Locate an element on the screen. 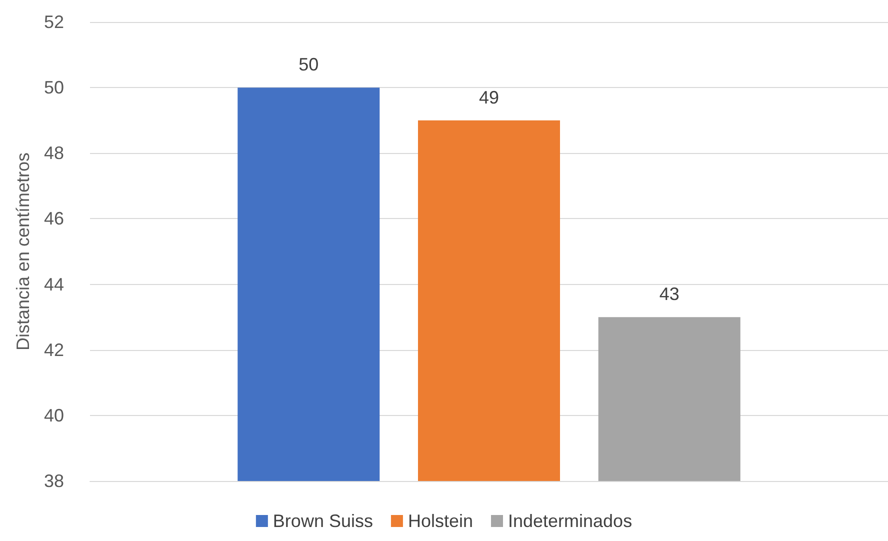 This screenshot has height=541, width=888. y-tick-label: 48 is located at coordinates (54, 153).